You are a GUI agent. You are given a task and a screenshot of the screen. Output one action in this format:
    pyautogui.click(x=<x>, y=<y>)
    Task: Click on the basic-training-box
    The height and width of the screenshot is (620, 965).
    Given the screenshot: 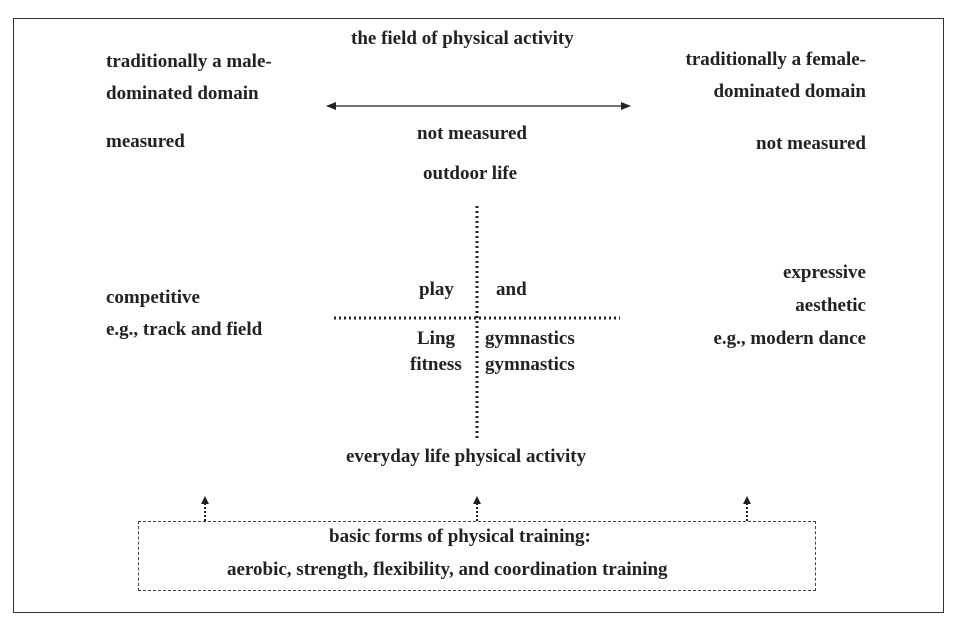 What is the action you would take?
    pyautogui.click(x=477, y=556)
    